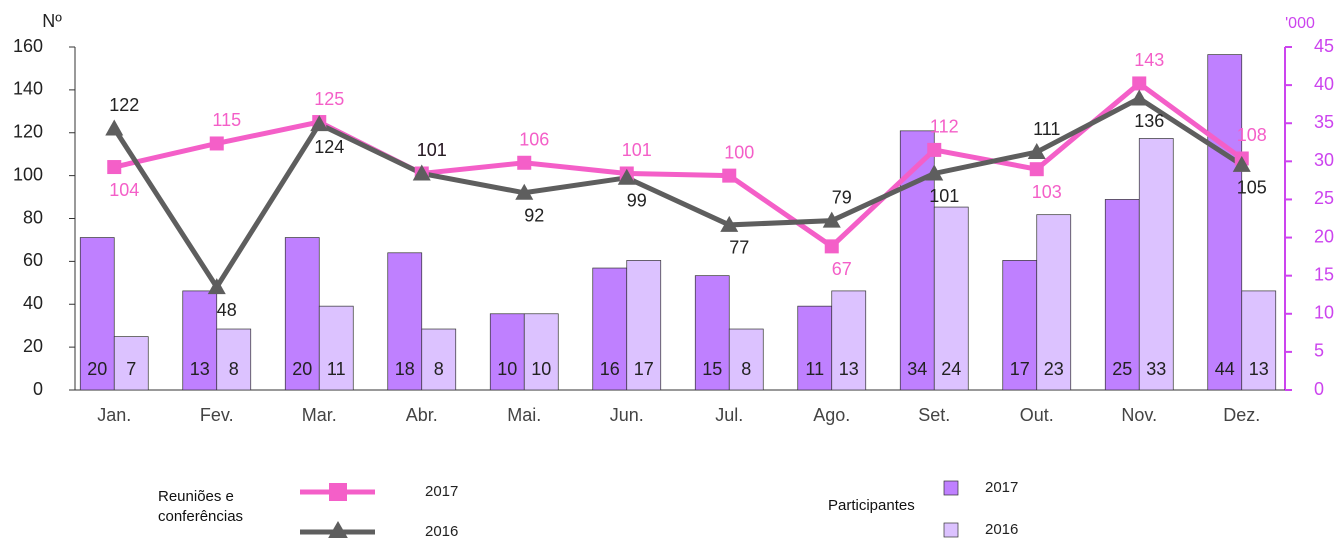 The height and width of the screenshot is (538, 1338). Describe the element at coordinates (746, 369) in the screenshot. I see `bar-value-label: 8` at that location.